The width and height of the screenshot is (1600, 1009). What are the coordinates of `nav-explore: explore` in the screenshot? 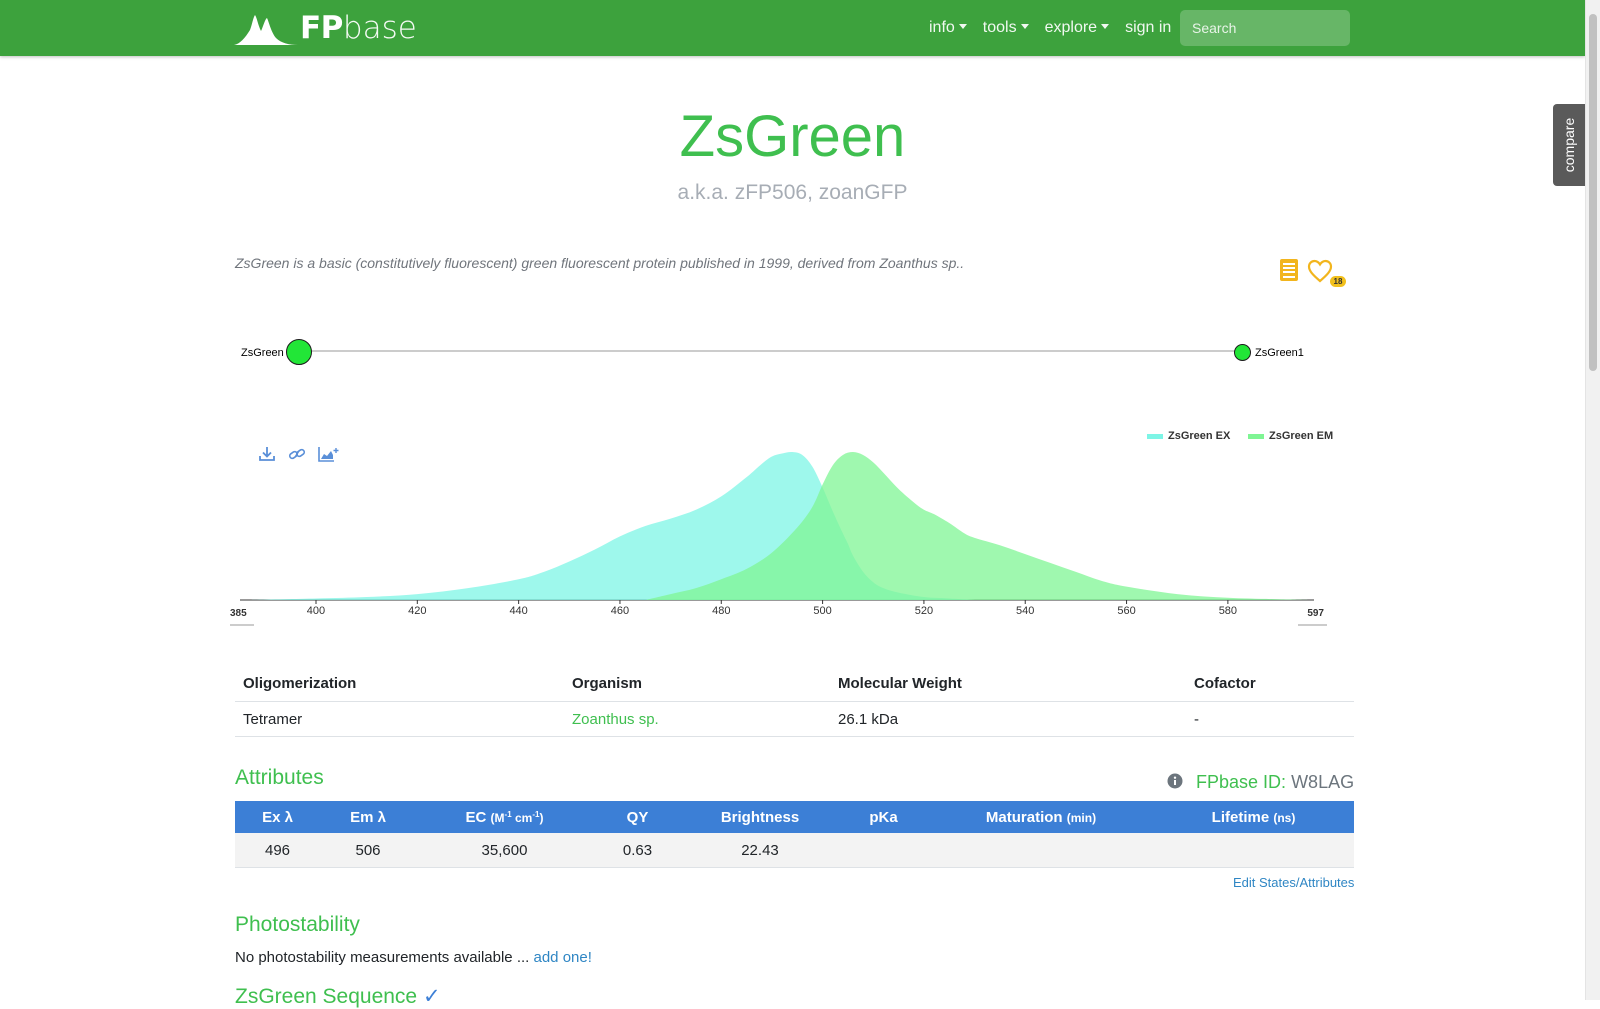 It's located at (1077, 28).